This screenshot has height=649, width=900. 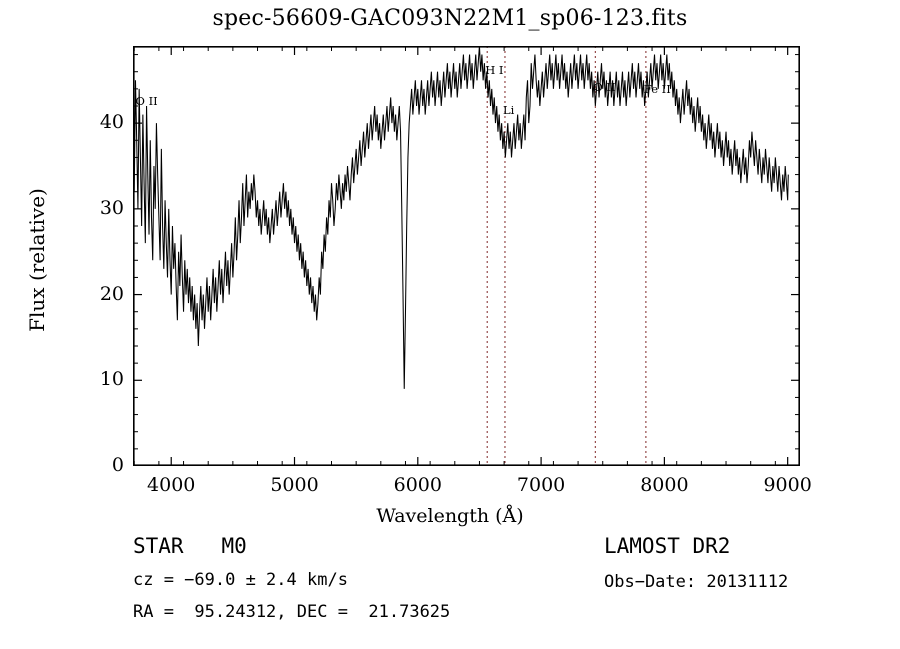 I want to click on coordinates: RA = 95.24312, DEC = 21.73625, so click(x=292, y=612).